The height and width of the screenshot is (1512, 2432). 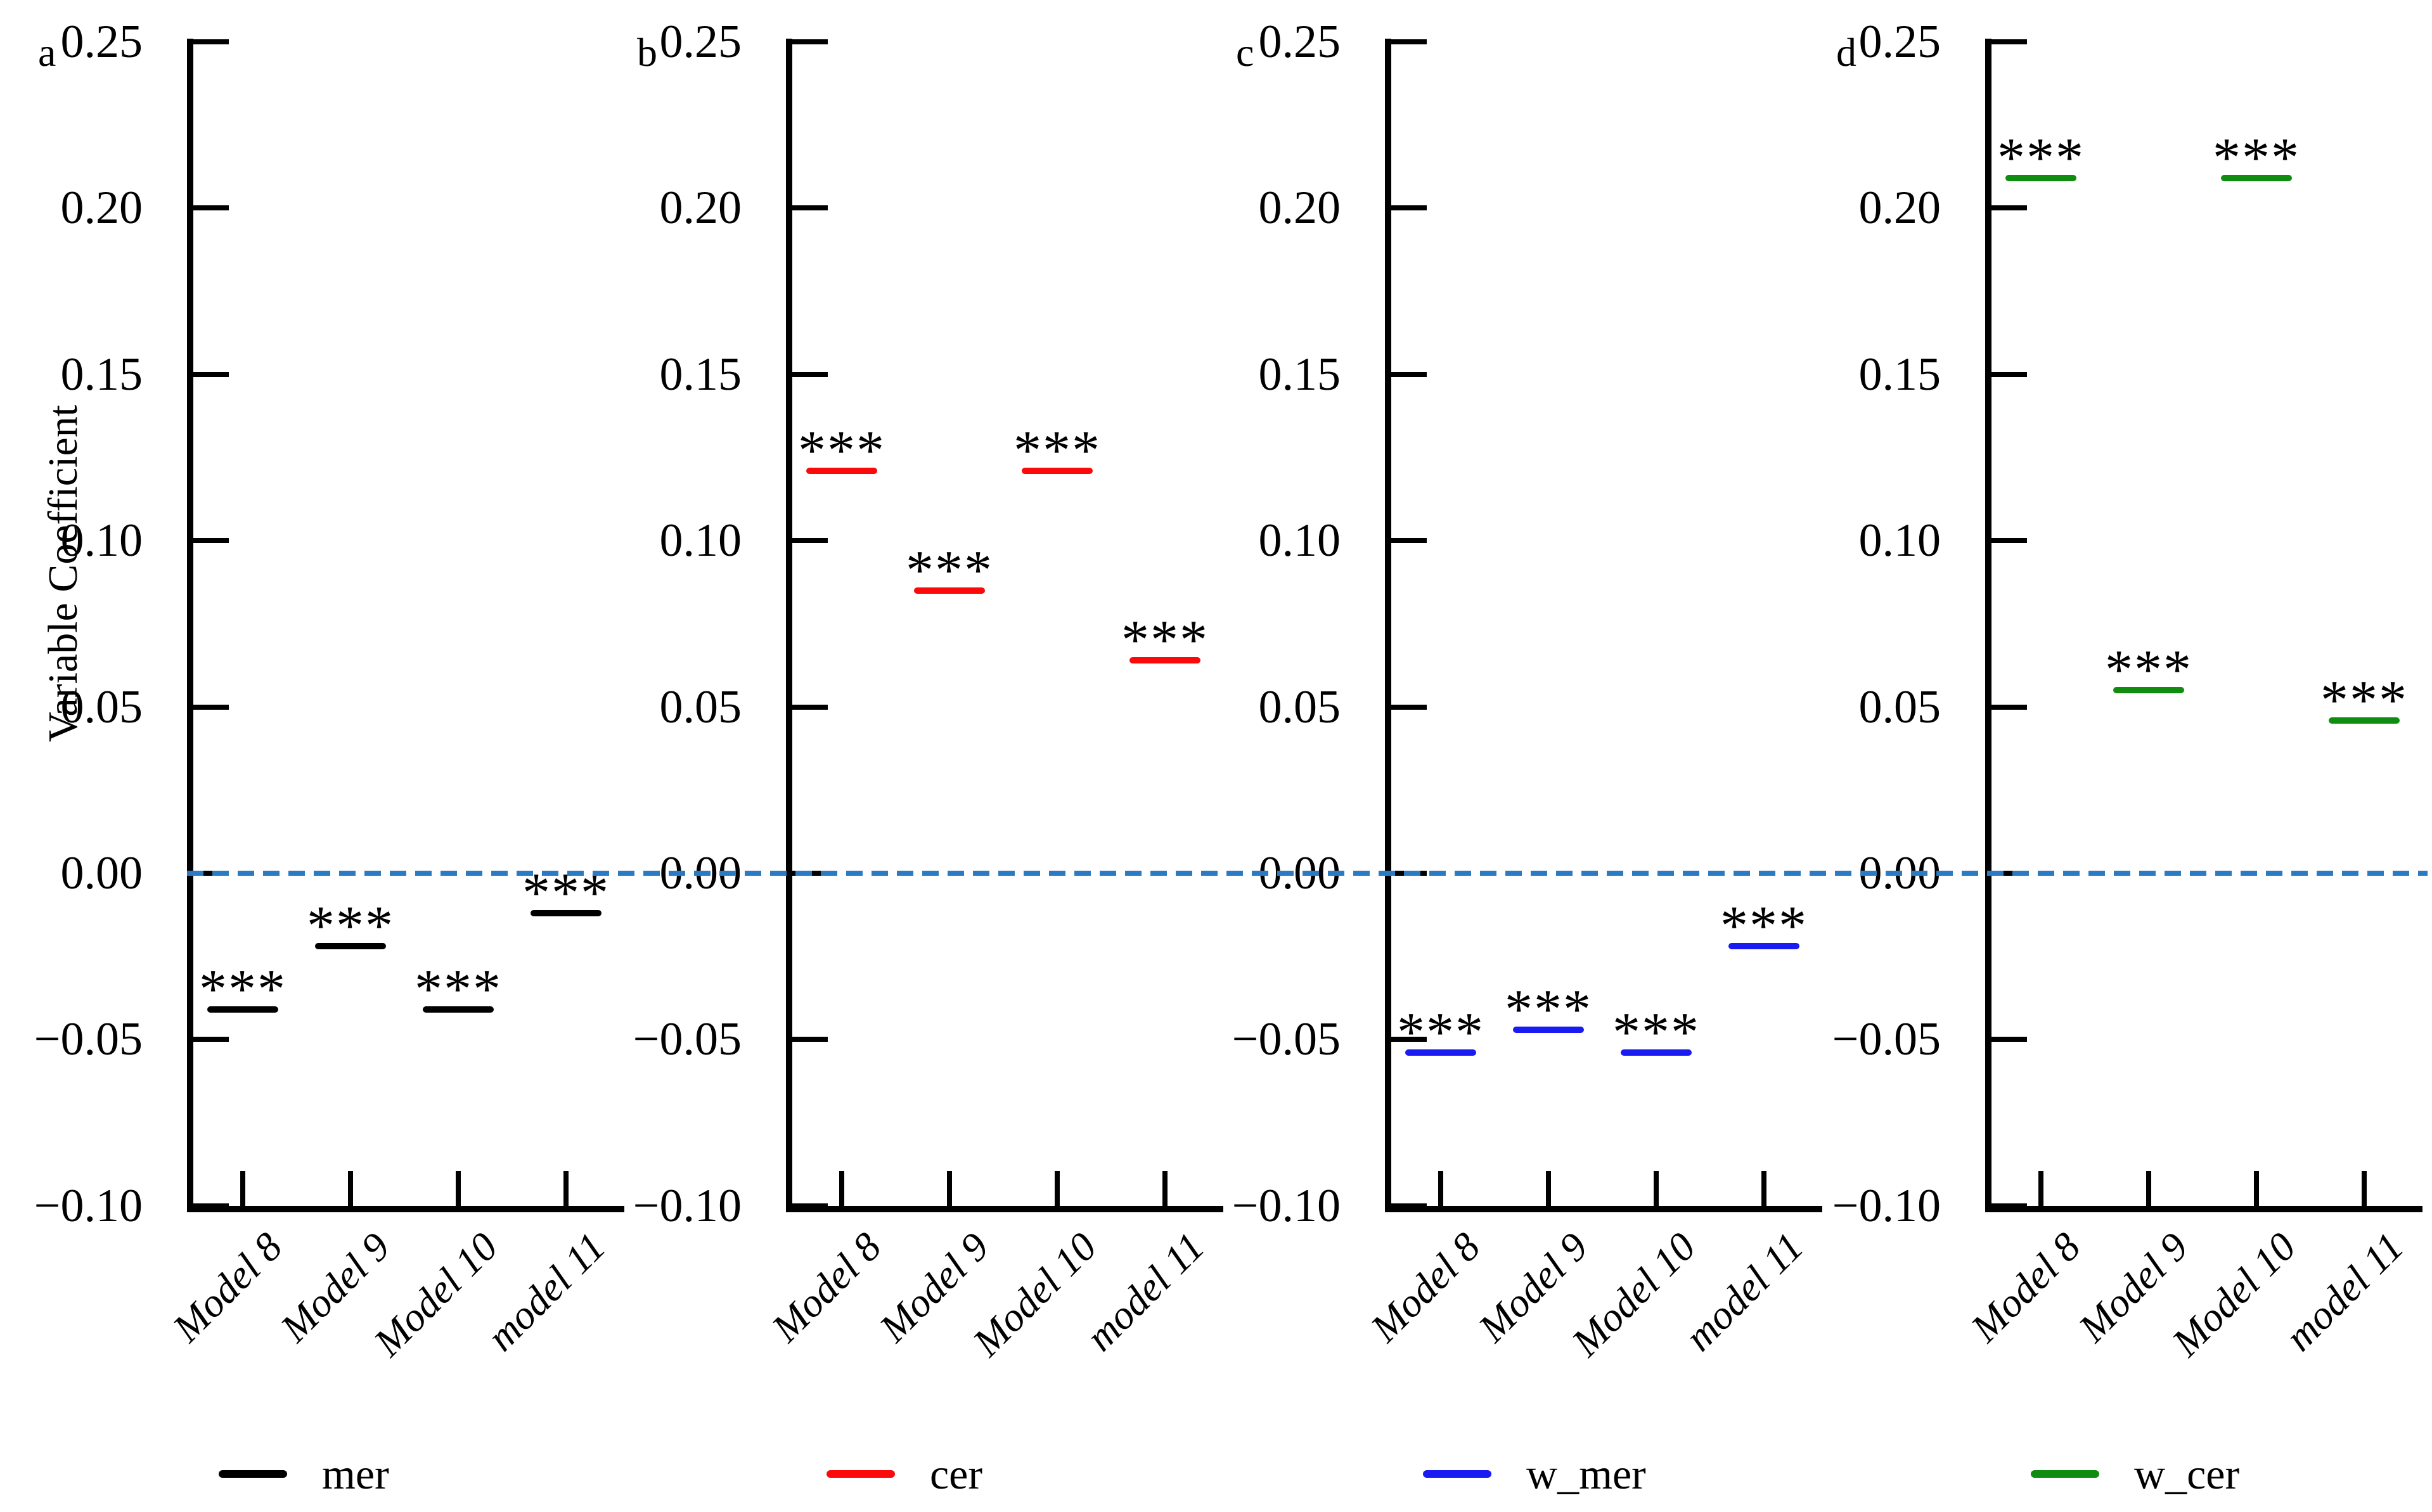 I want to click on legend-label-w_cer: w_cer, so click(x=2187, y=1474).